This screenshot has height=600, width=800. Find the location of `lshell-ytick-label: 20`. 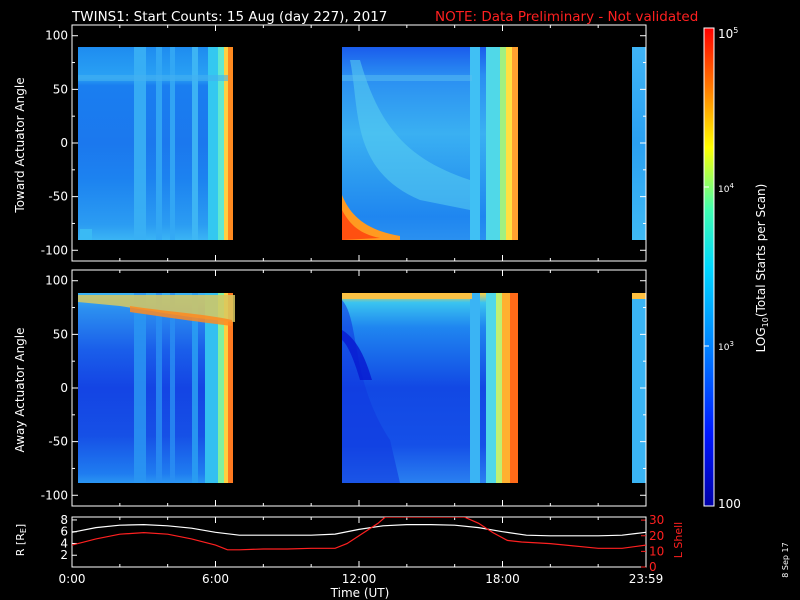

lshell-ytick-label: 20 is located at coordinates (656, 536).